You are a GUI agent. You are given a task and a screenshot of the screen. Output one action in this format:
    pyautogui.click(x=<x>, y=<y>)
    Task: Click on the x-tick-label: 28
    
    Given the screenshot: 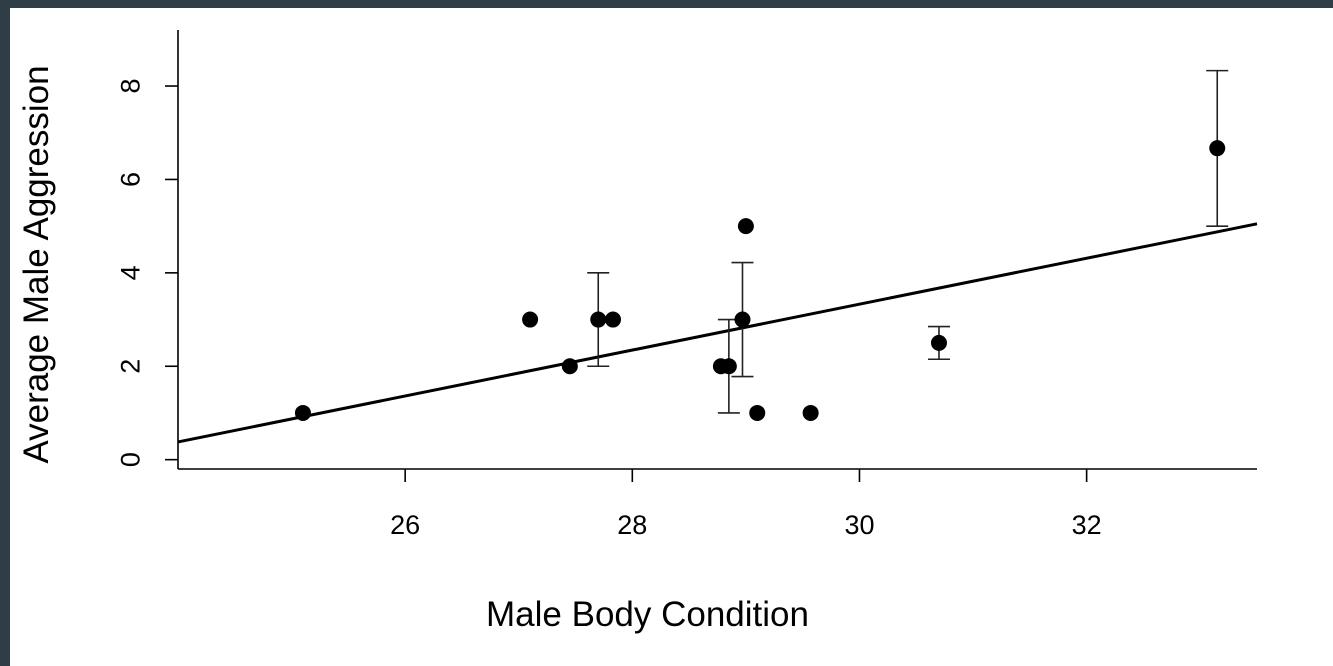 What is the action you would take?
    pyautogui.click(x=632, y=525)
    